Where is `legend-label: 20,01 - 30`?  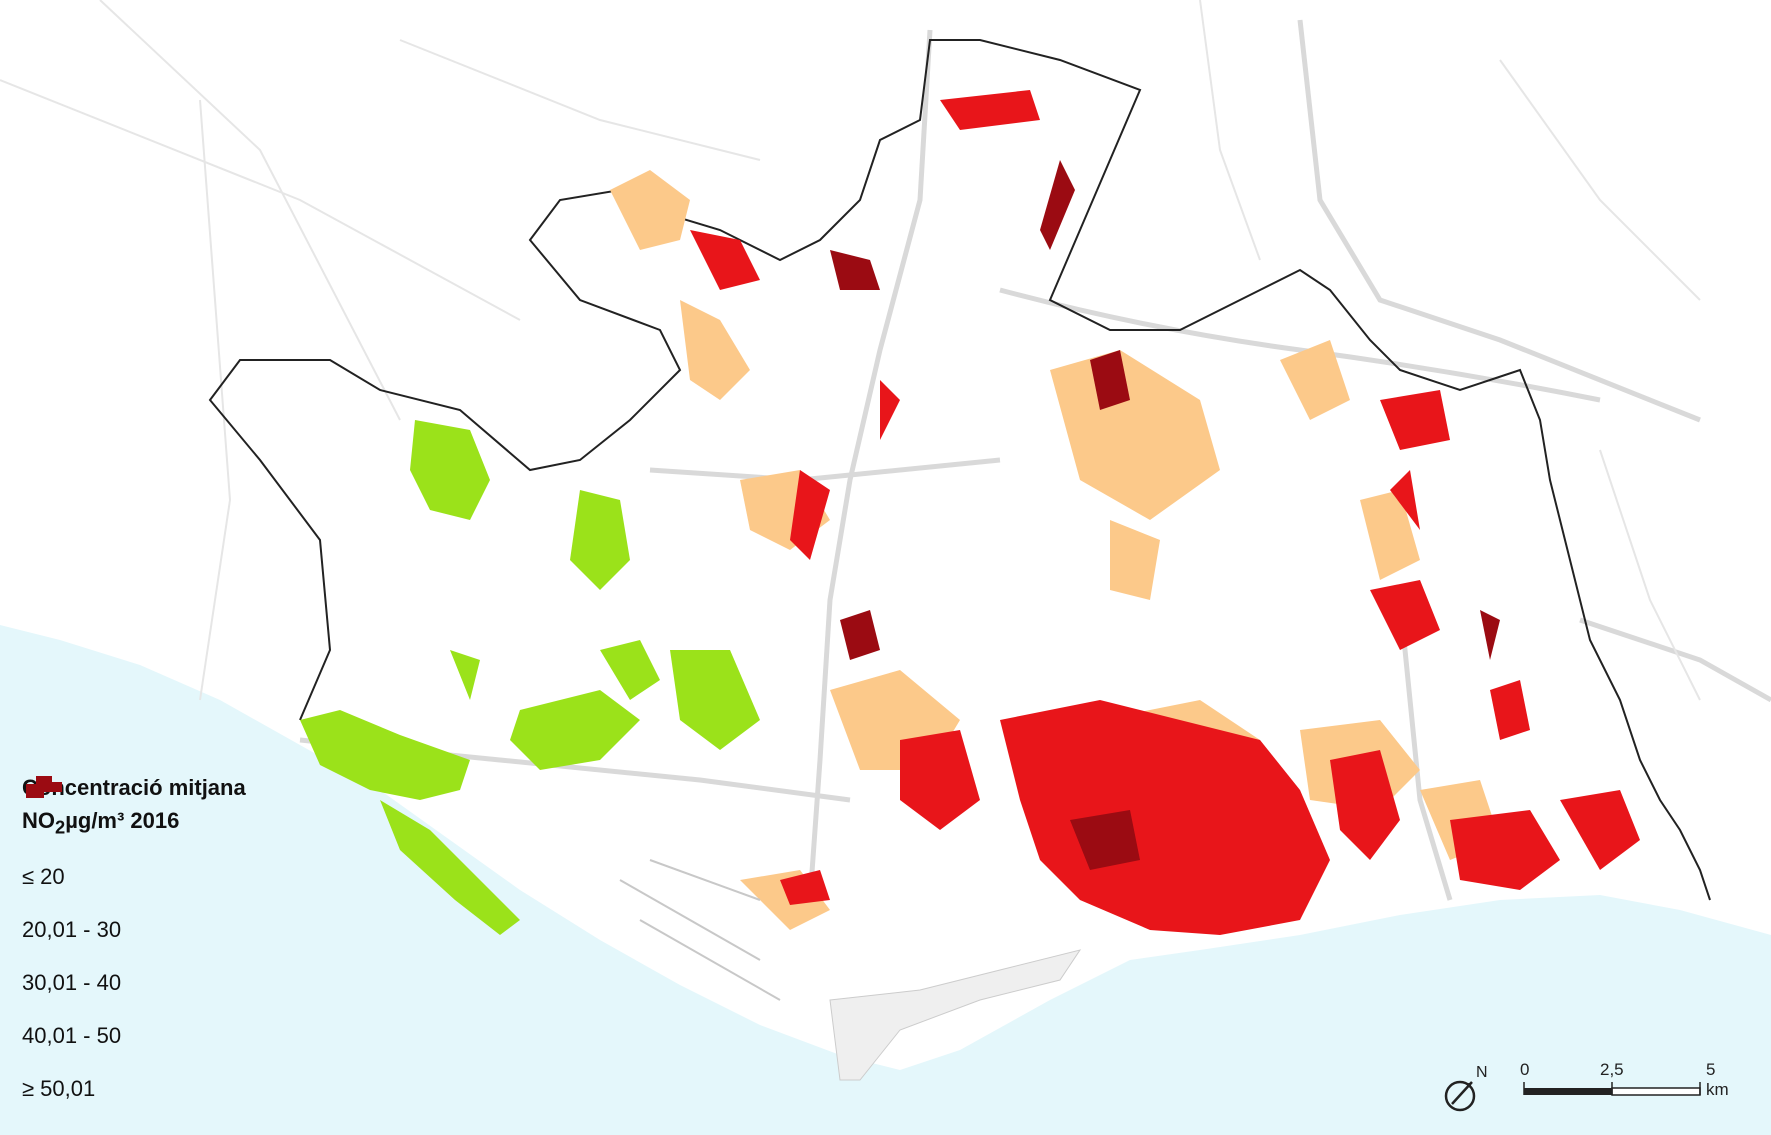 legend-label: 20,01 - 30 is located at coordinates (72, 929).